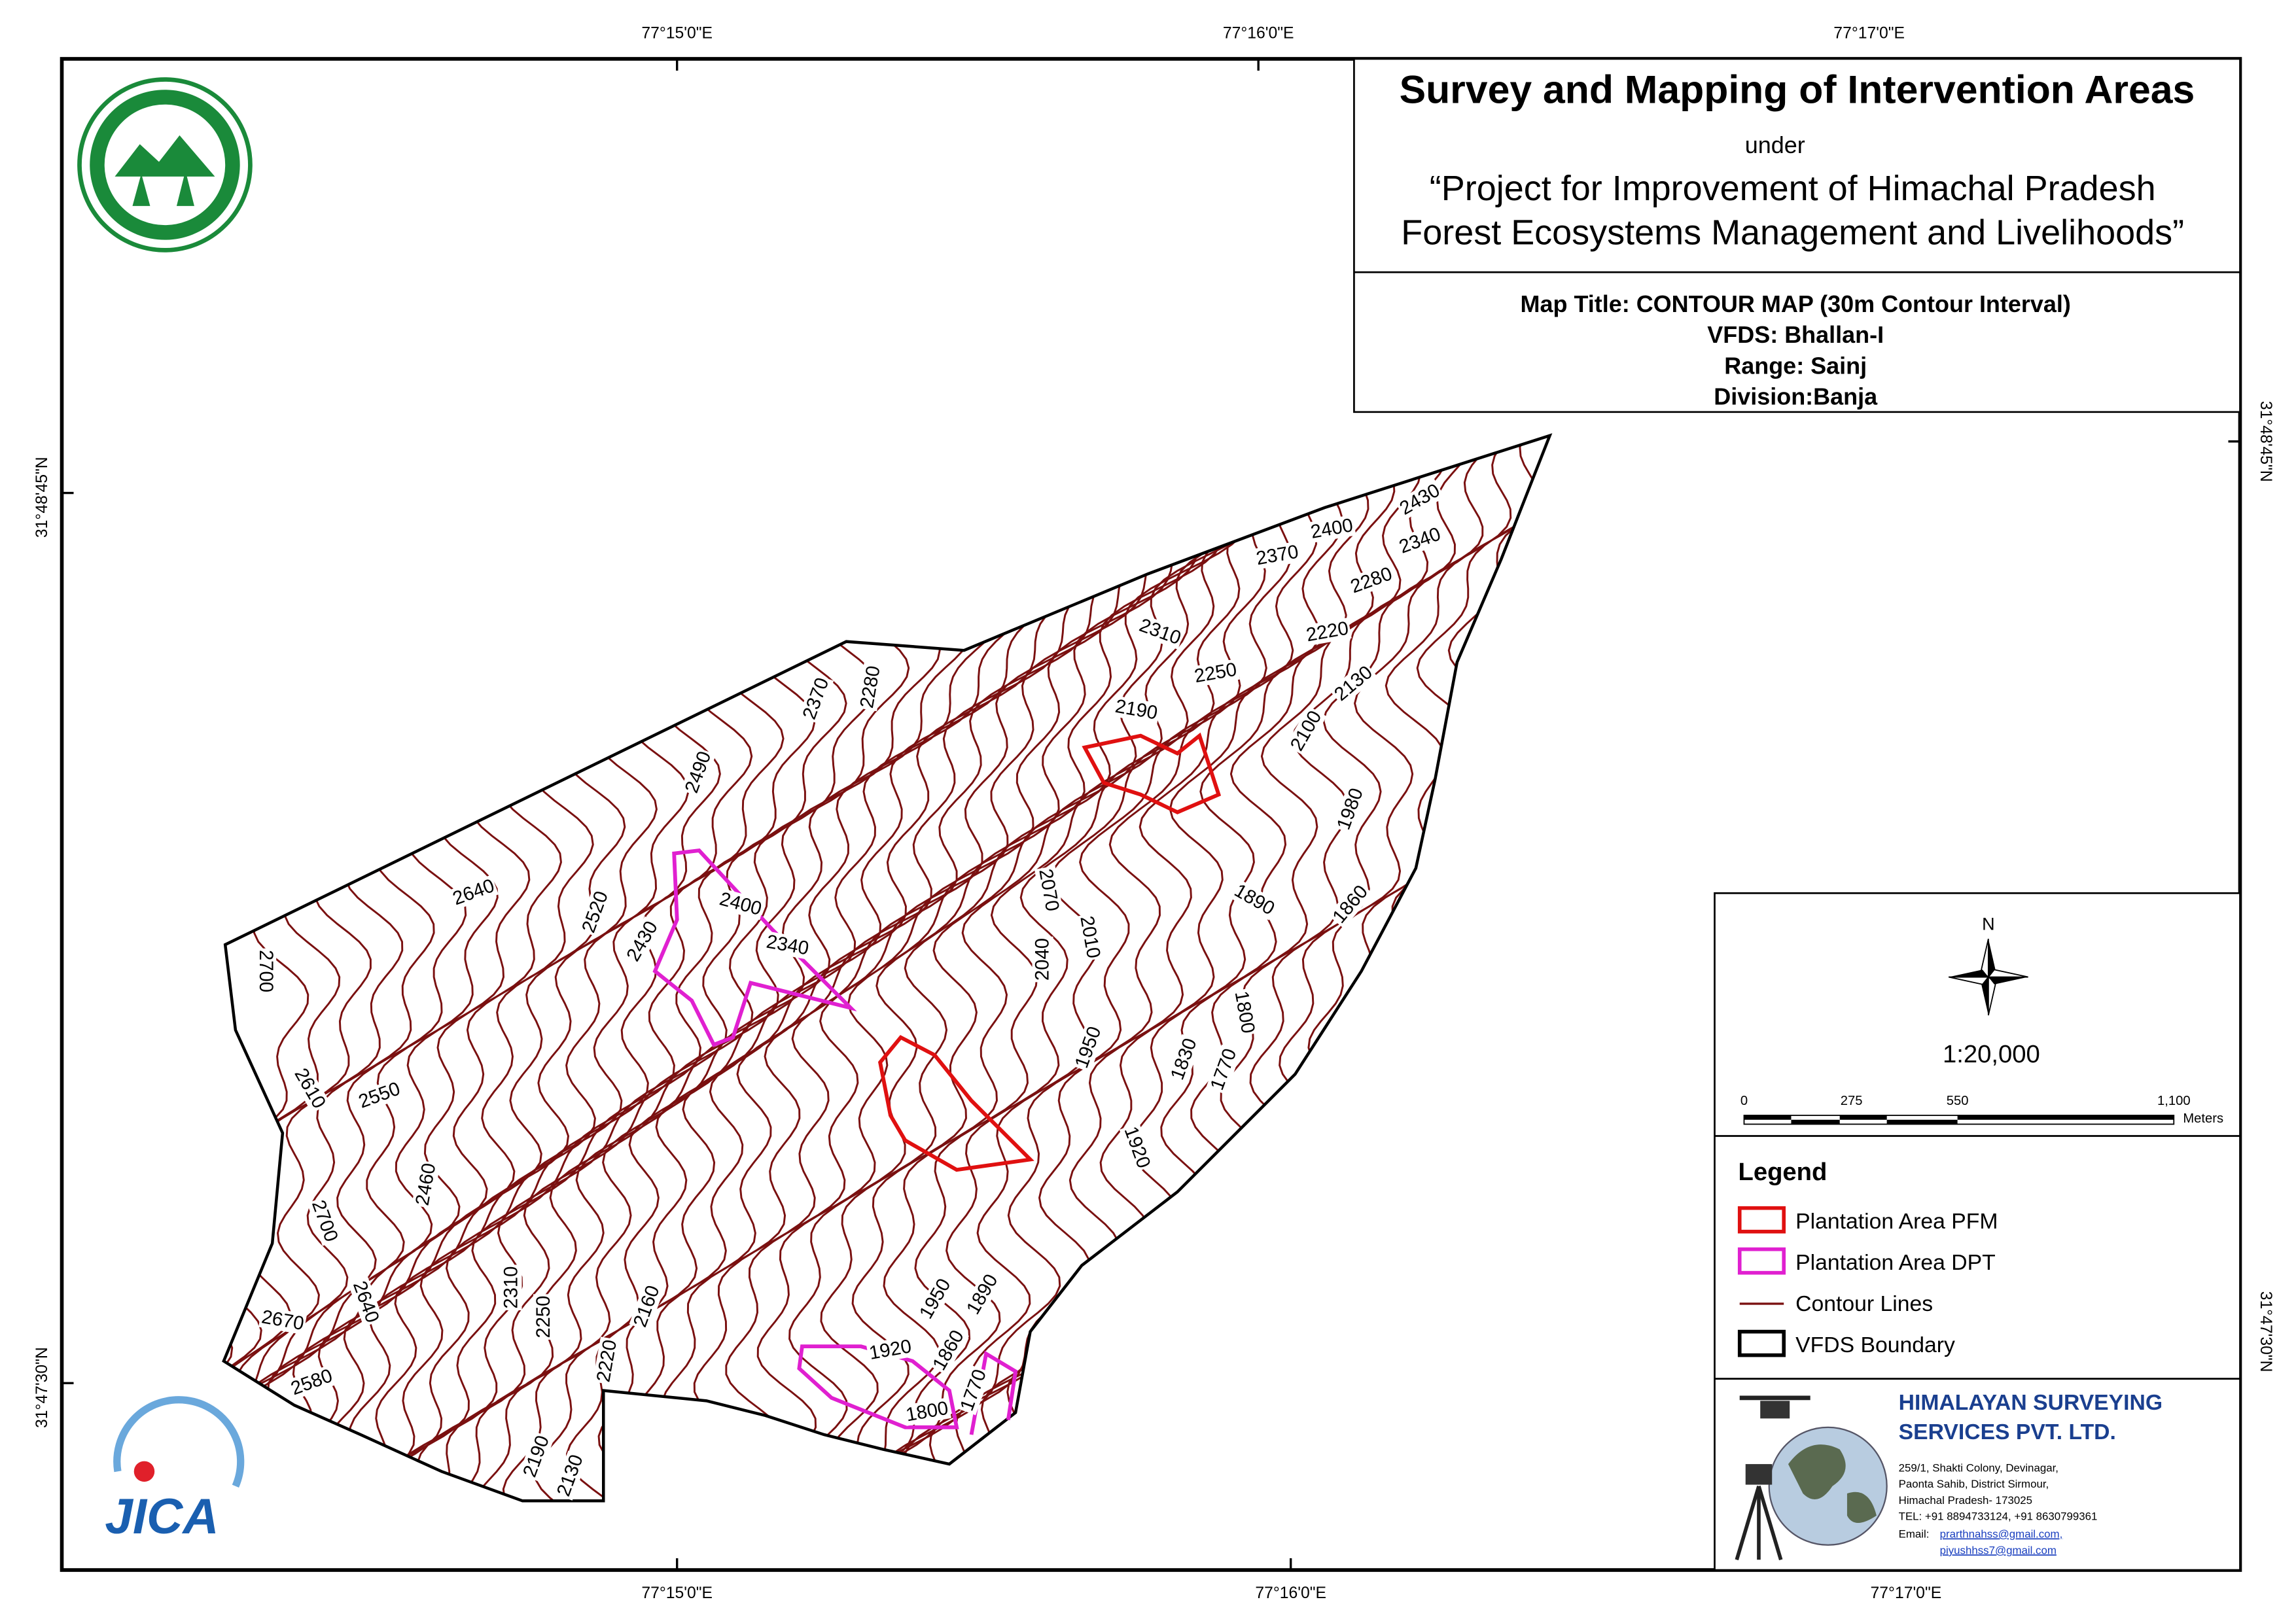 The height and width of the screenshot is (1623, 2296). I want to click on company-logo, so click(1812, 1478).